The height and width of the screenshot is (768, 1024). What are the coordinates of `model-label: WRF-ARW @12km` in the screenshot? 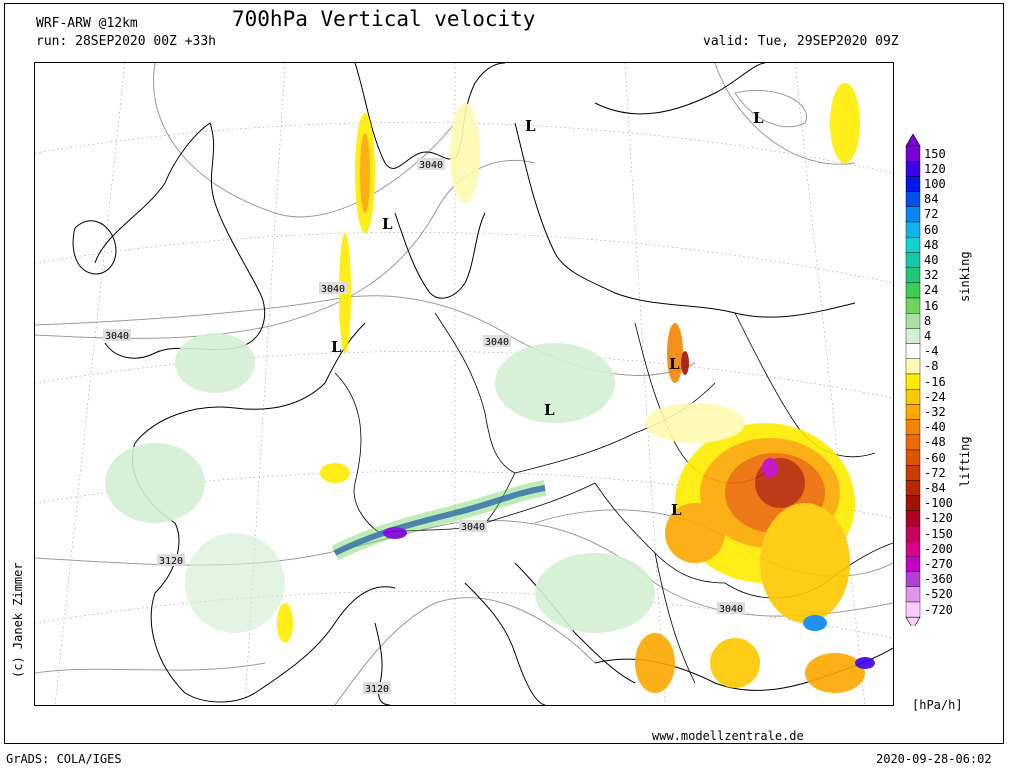 It's located at (87, 23).